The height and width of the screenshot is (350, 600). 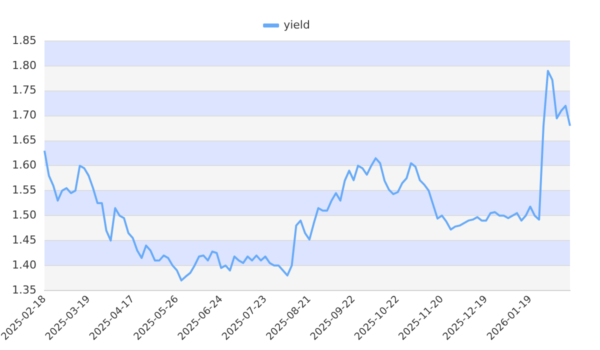 I want to click on y-tick-label: 1.50, so click(x=24, y=215).